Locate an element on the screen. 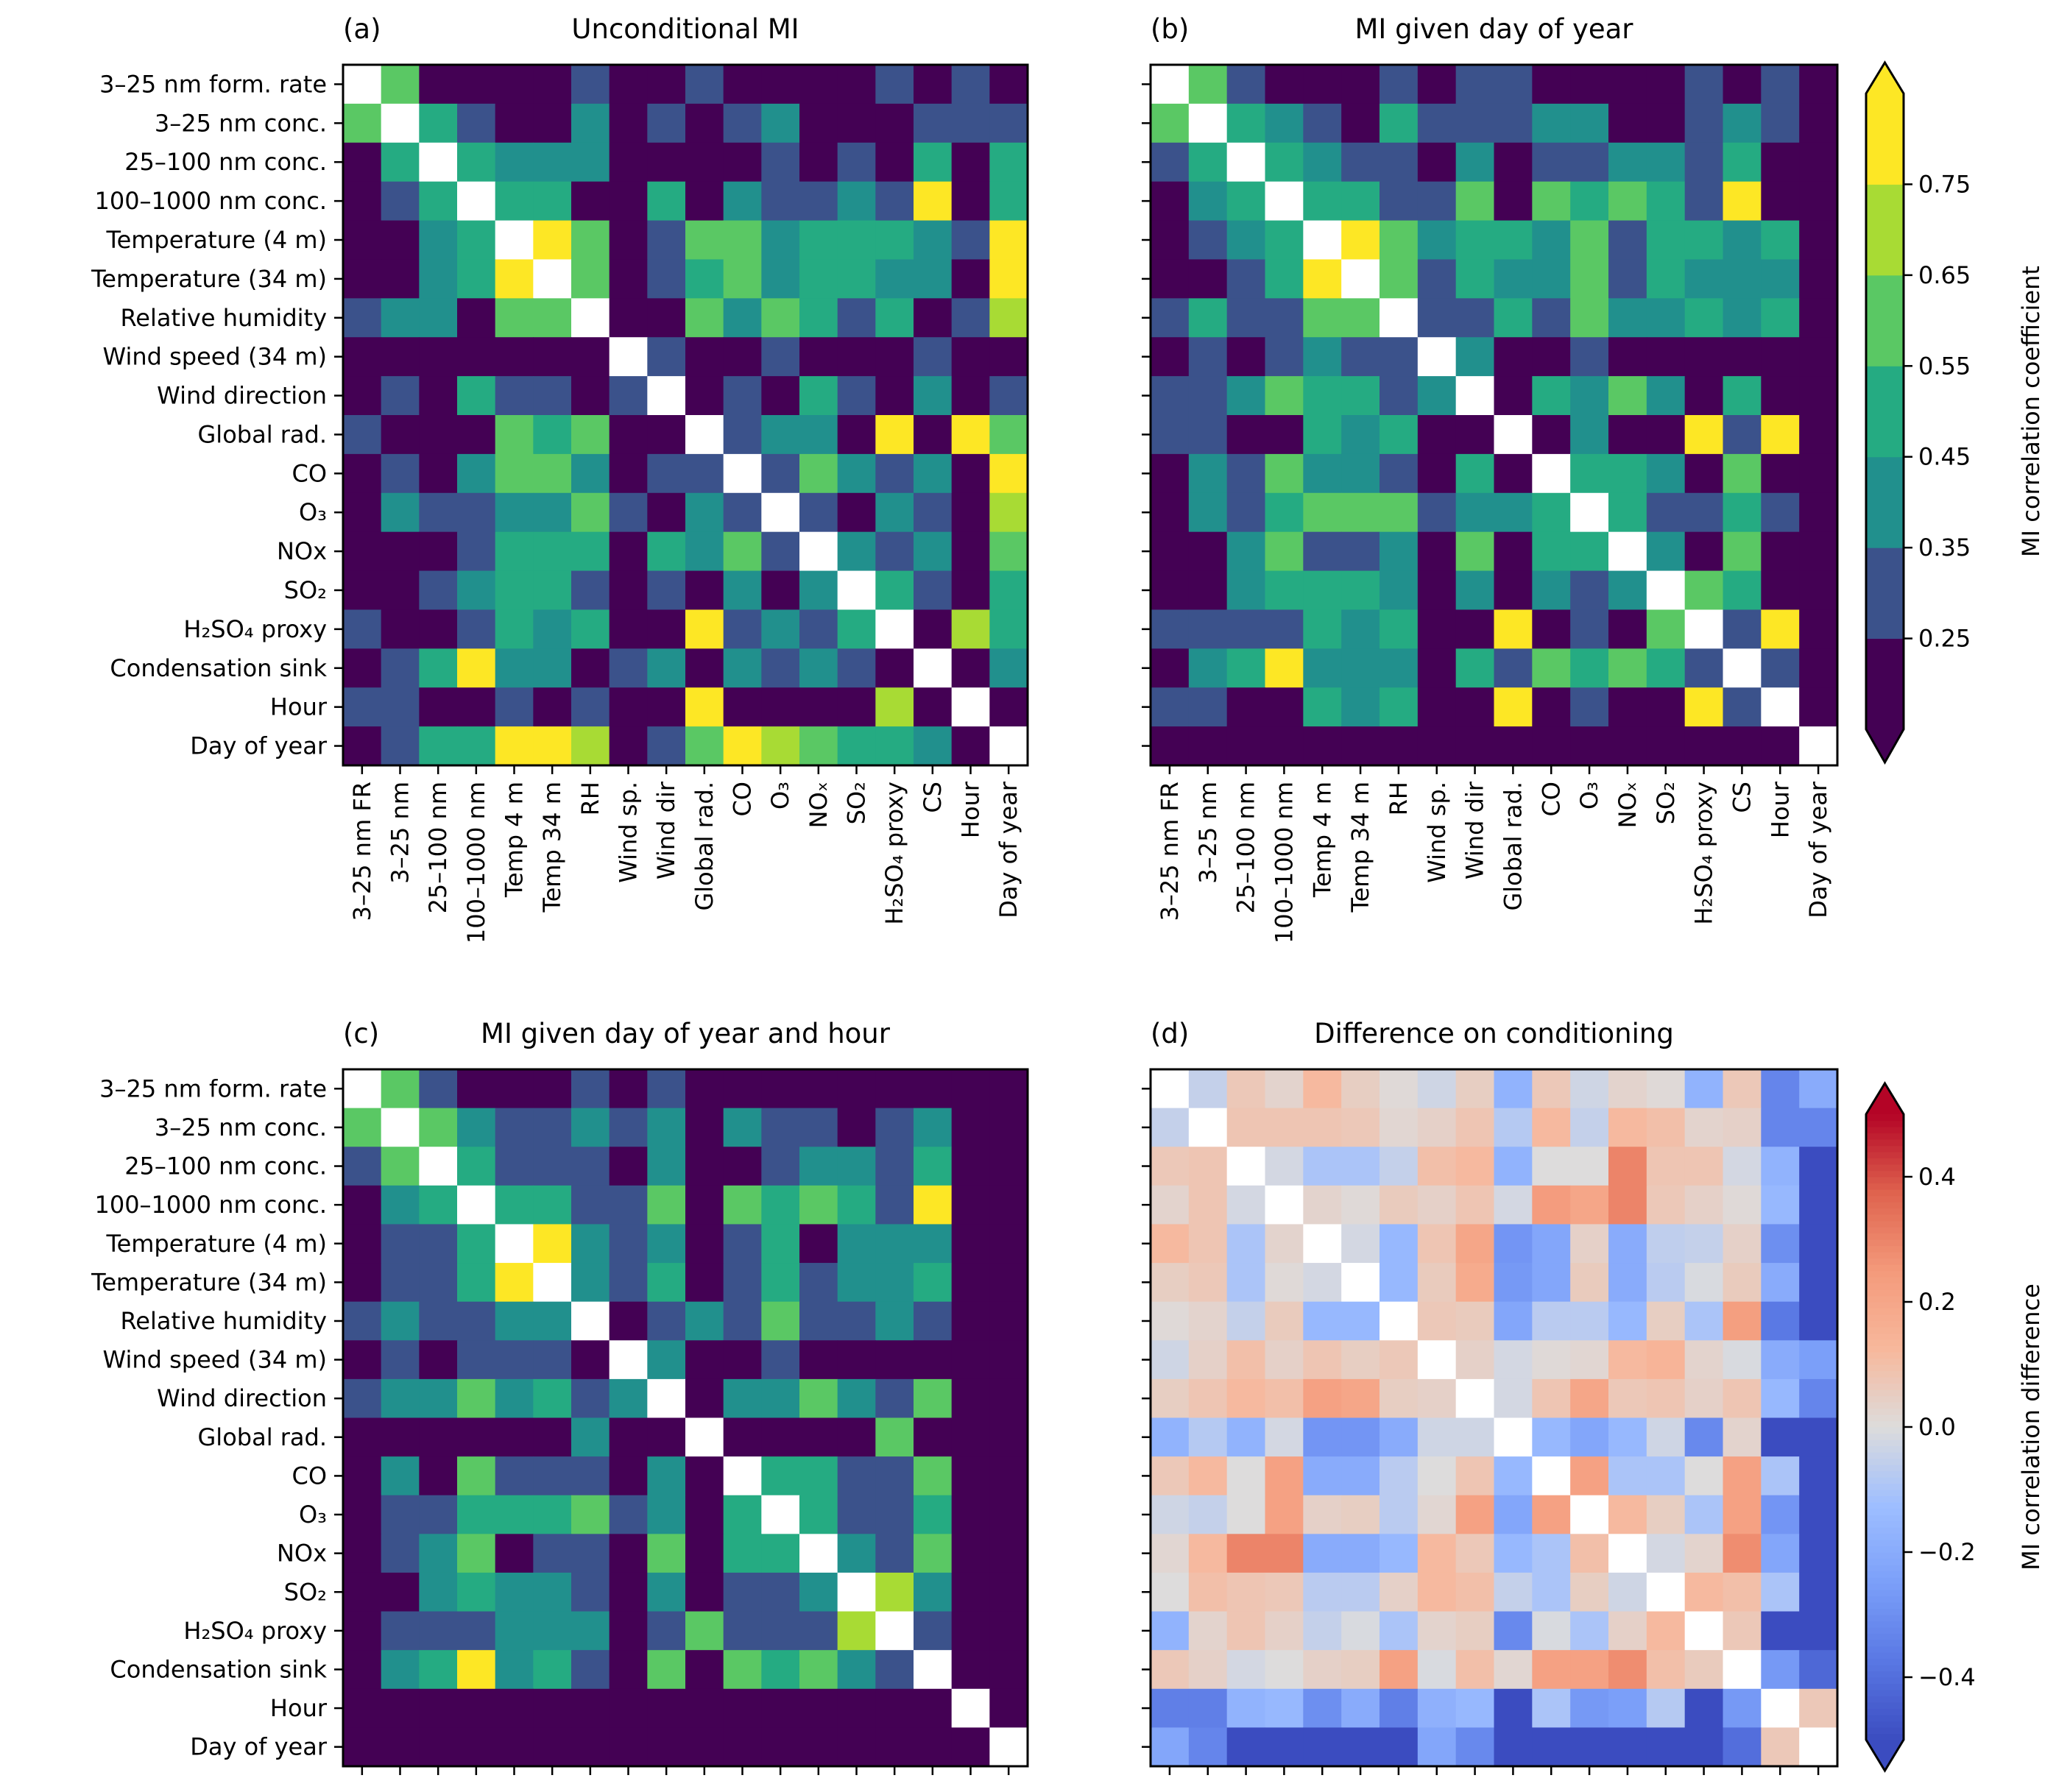 The image size is (2056, 1792). row-label: 25–100 nm conc. is located at coordinates (226, 162).